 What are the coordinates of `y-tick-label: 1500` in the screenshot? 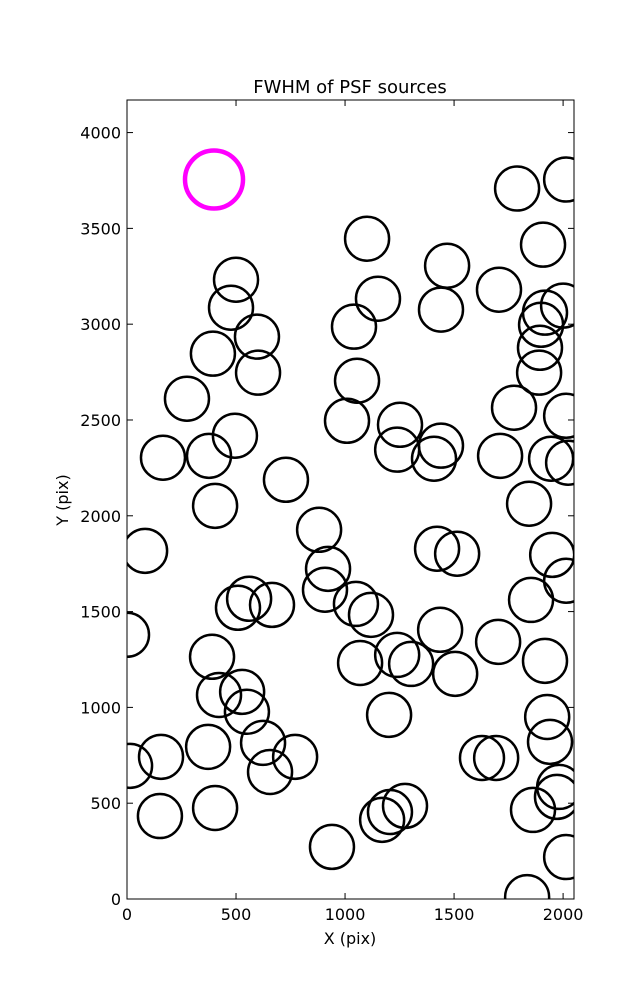 It's located at (100, 612).